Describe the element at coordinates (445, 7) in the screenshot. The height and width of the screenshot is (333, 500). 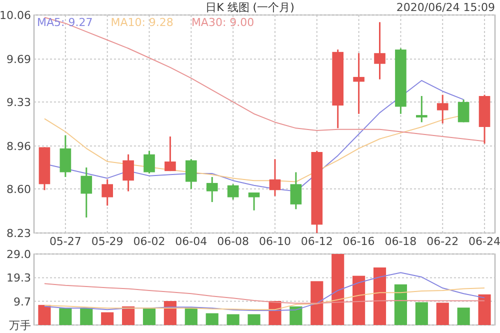
I see `text: 2020/06/24 15:09` at that location.